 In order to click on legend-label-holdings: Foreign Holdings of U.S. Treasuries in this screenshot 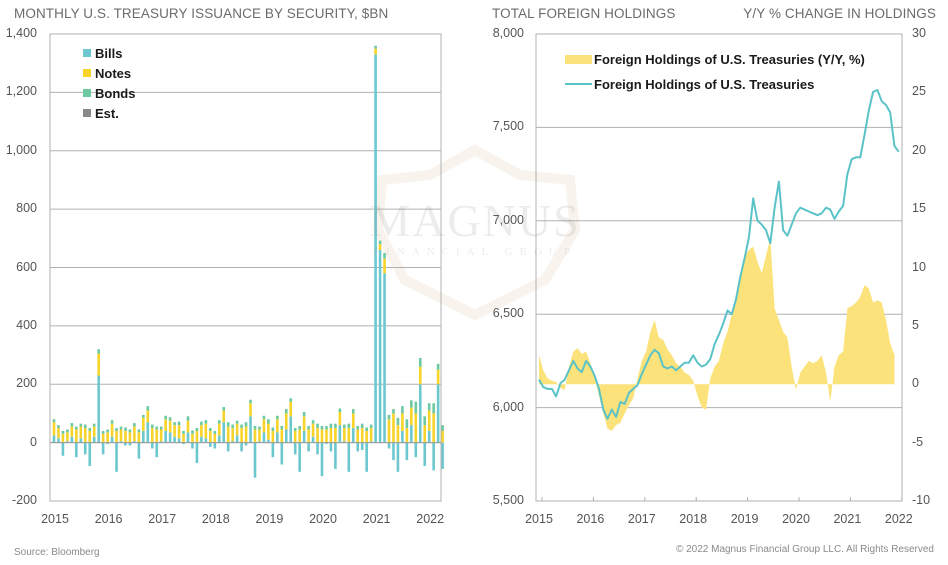, I will do `click(704, 84)`.